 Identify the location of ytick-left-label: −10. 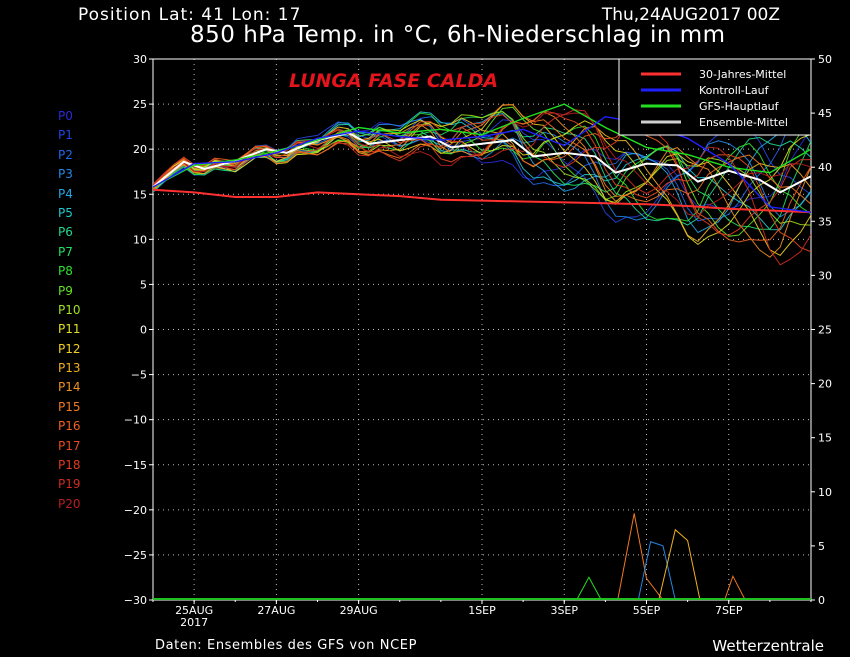
(135, 420).